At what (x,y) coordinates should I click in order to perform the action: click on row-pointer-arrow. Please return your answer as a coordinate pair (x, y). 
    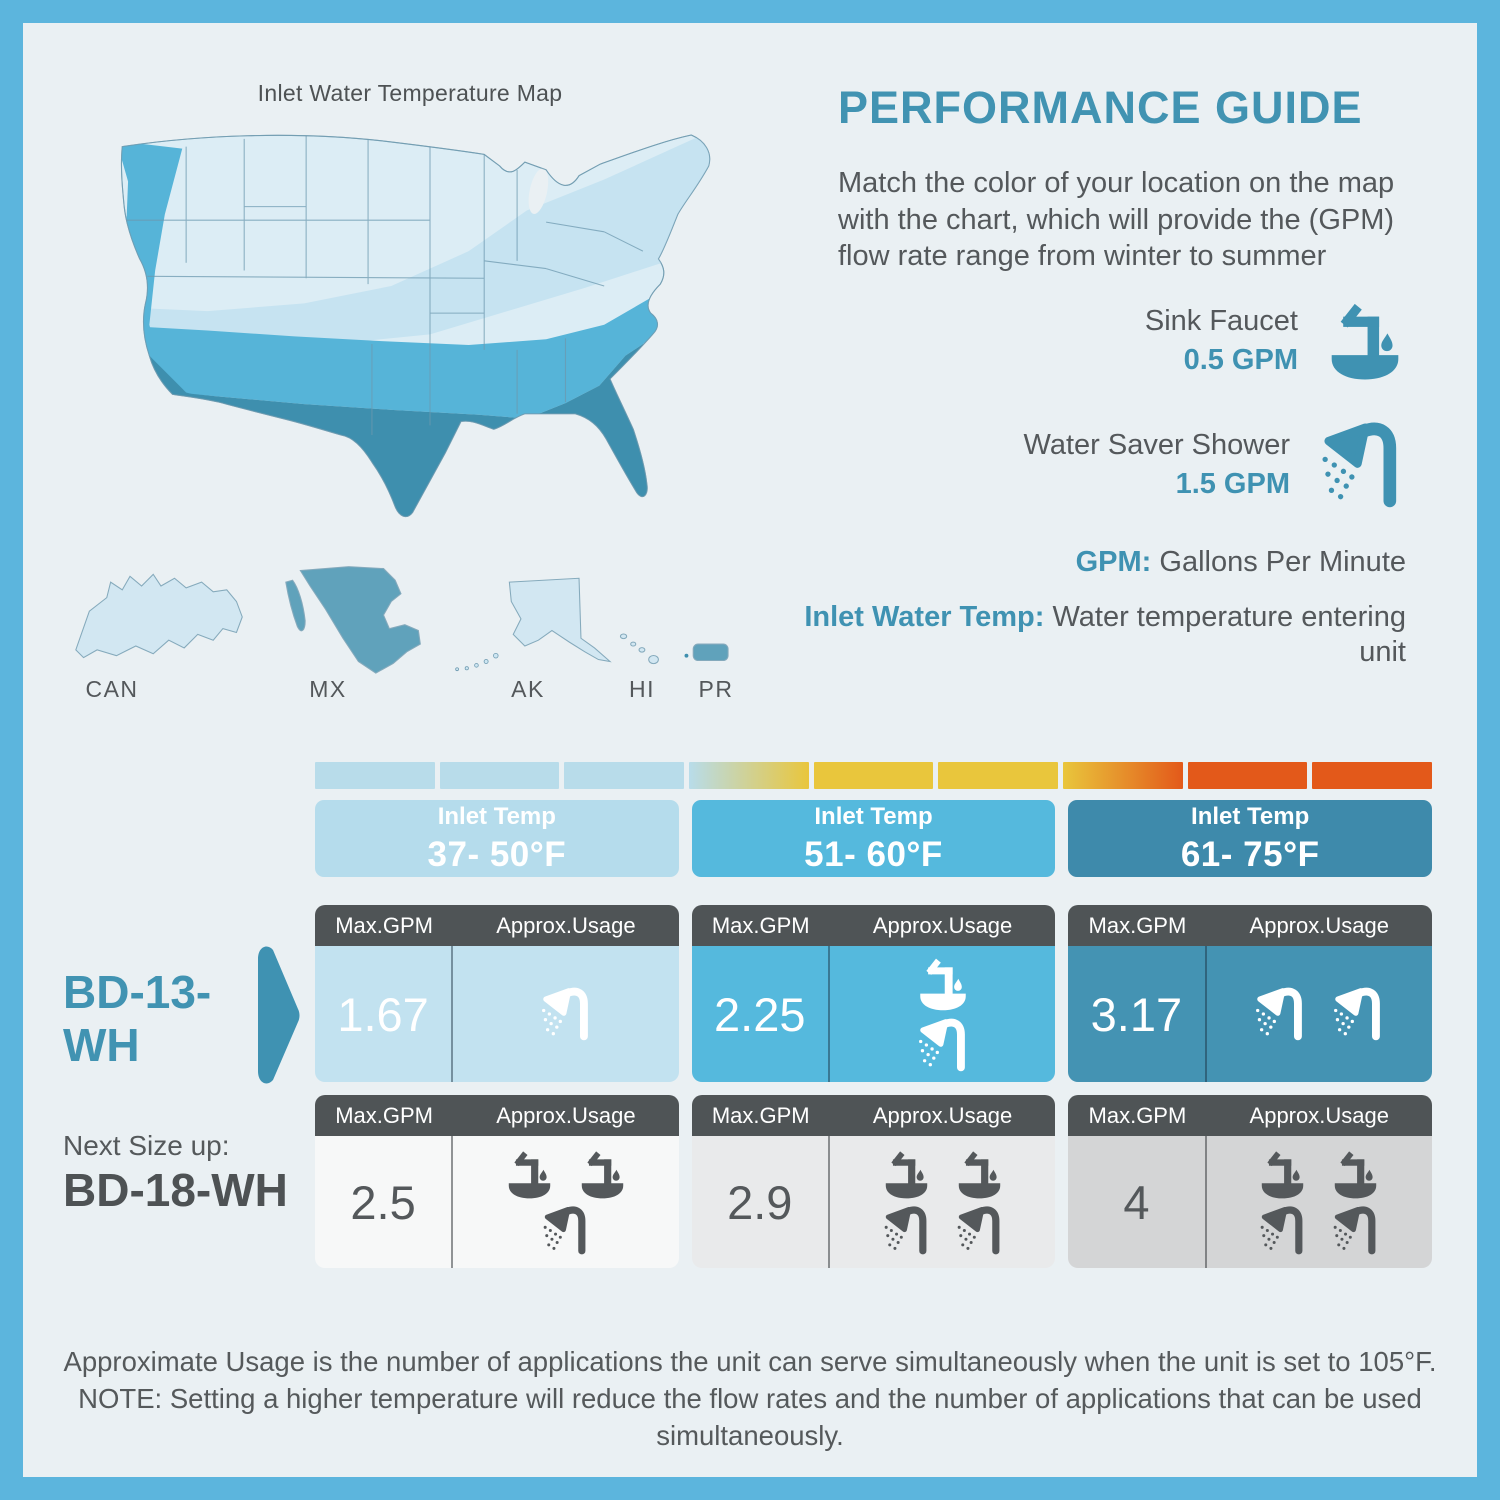
    Looking at the image, I should click on (279, 1015).